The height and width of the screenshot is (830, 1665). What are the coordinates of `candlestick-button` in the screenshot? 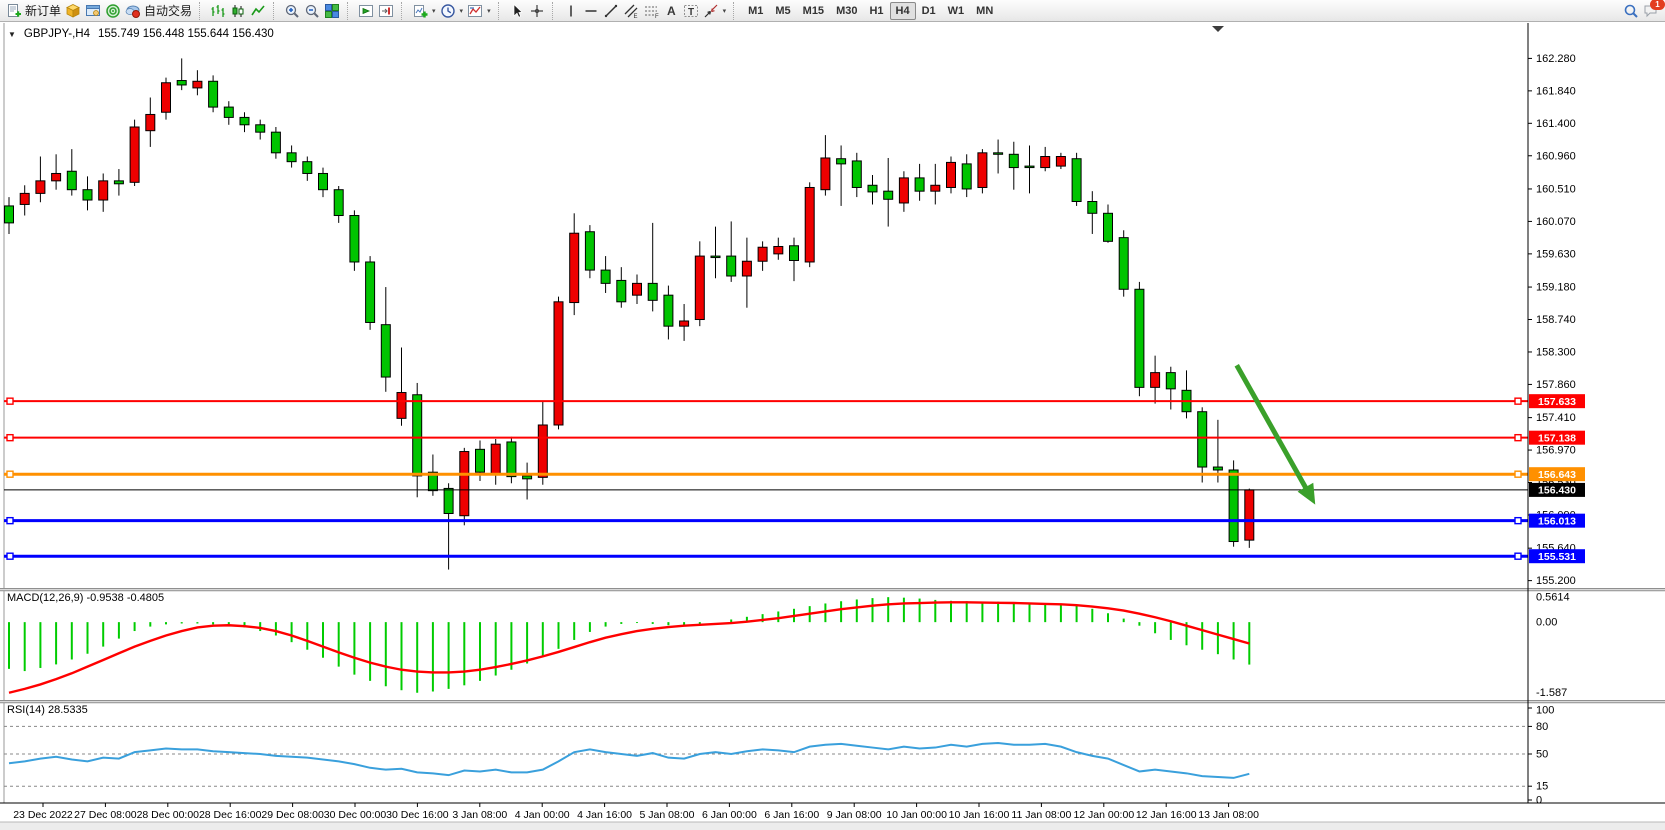 It's located at (238, 11).